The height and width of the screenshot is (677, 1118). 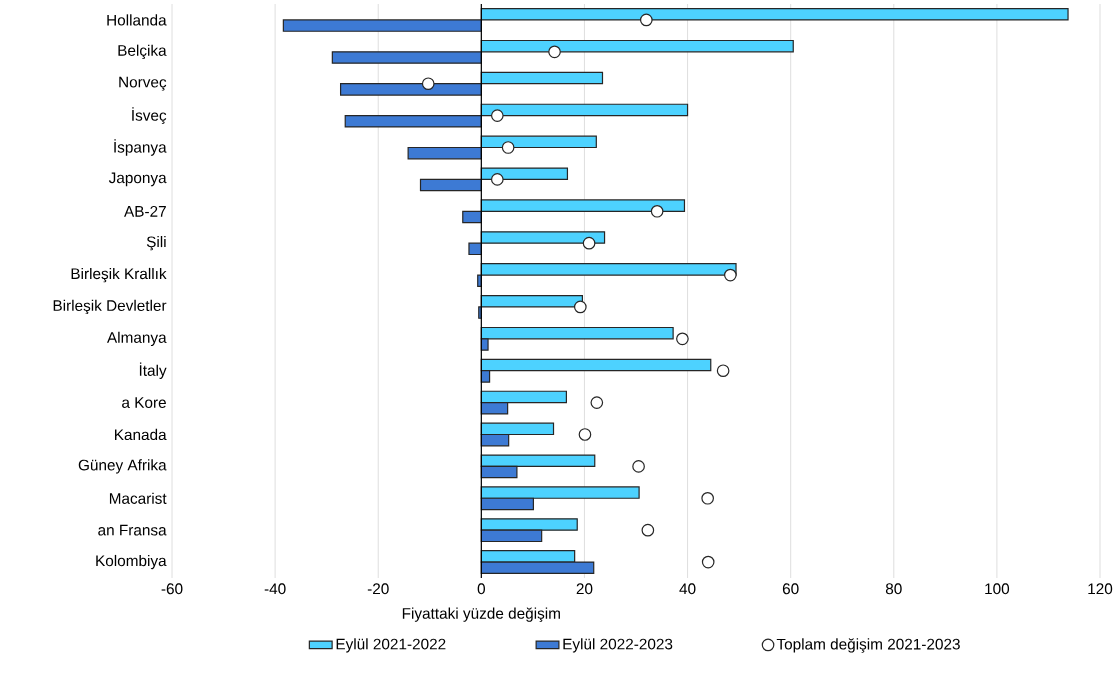 I want to click on y-tick-label: Şili, so click(x=156, y=243).